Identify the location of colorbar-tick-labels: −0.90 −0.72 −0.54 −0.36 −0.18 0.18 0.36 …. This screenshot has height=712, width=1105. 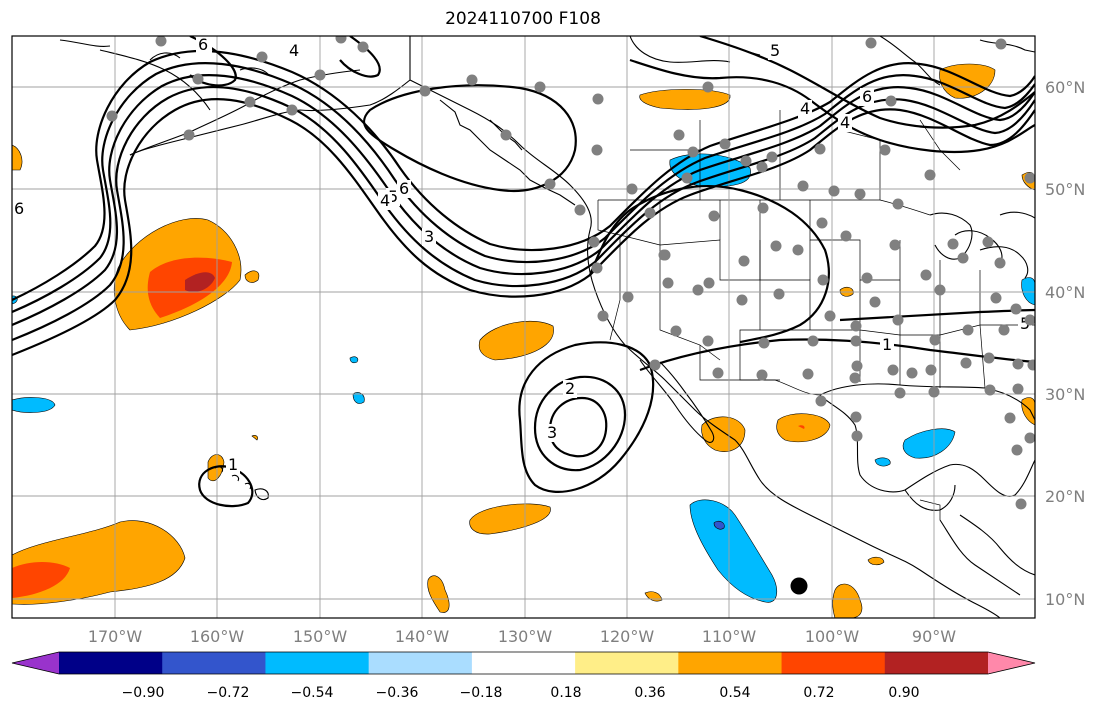
(521, 693).